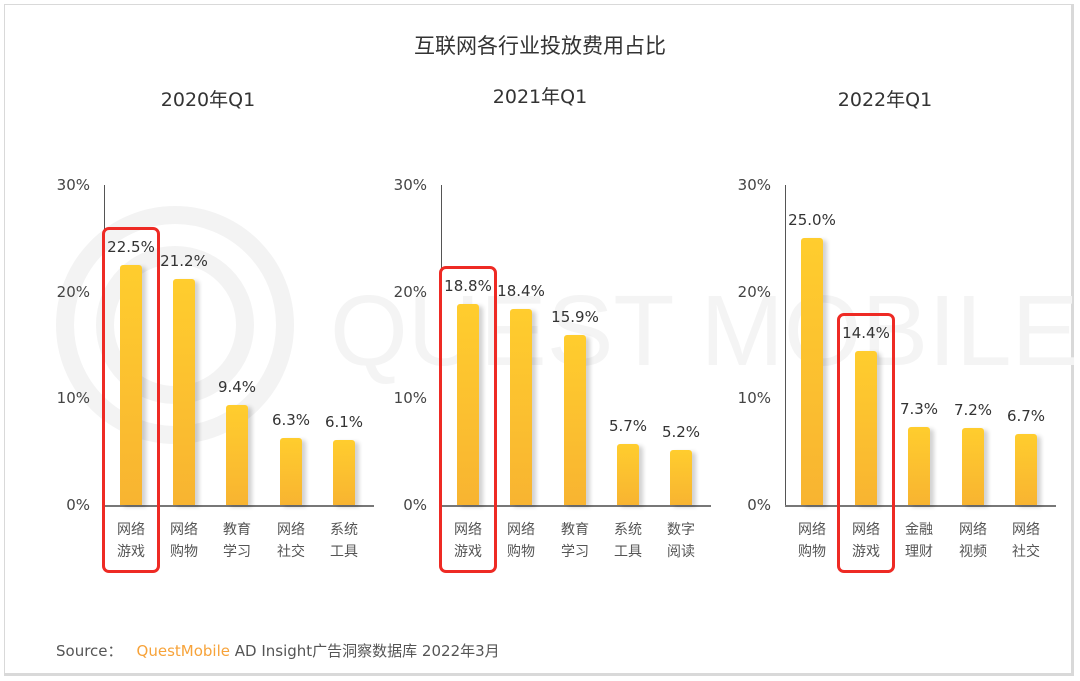  What do you see at coordinates (183, 651) in the screenshot?
I see `source-brand: QuestMobile` at bounding box center [183, 651].